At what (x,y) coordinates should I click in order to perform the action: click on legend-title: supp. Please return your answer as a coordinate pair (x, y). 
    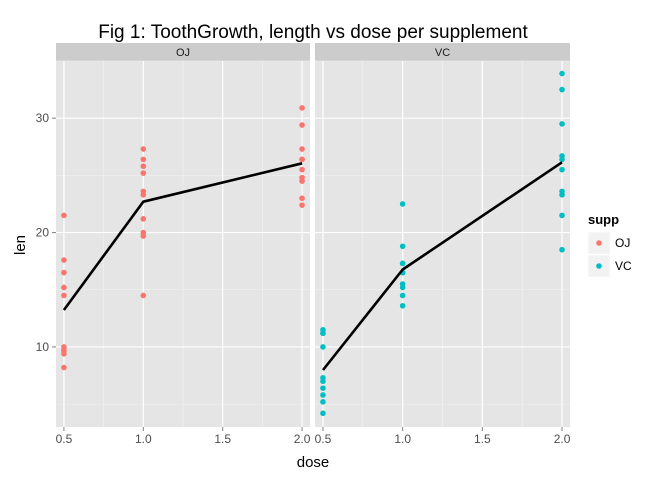
    Looking at the image, I should click on (603, 219).